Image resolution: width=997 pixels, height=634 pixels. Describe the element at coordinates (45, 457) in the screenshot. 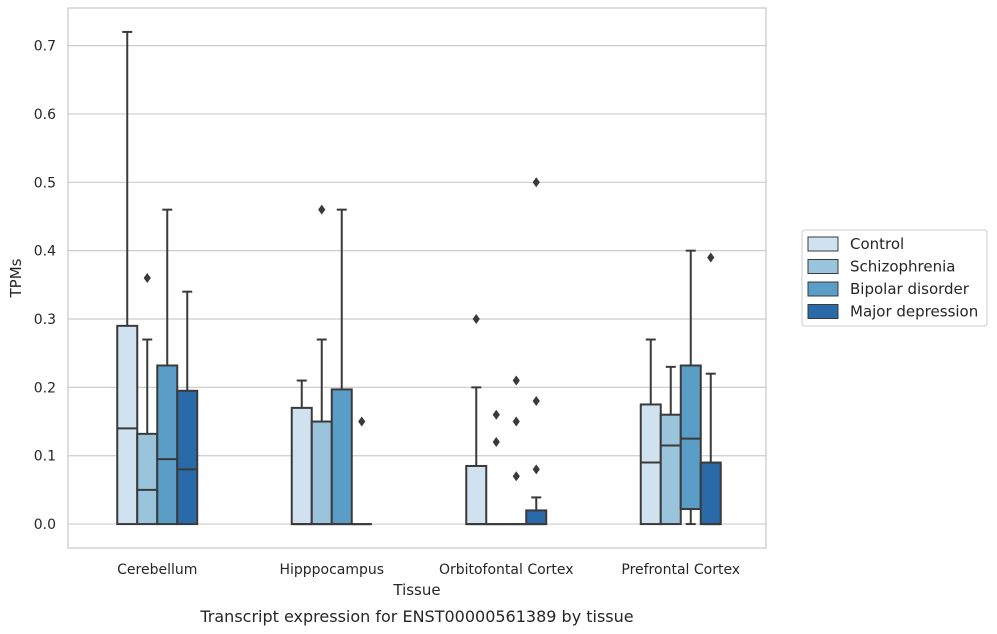

I see `y-tick-label: 0.1` at that location.